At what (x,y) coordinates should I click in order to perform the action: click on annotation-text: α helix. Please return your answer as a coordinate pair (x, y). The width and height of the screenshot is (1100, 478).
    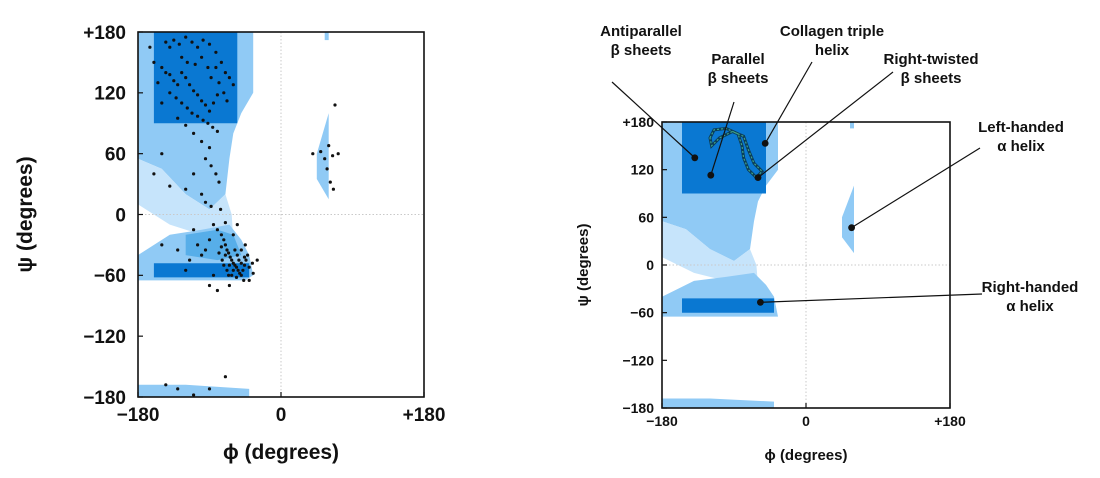
    Looking at the image, I should click on (1030, 306).